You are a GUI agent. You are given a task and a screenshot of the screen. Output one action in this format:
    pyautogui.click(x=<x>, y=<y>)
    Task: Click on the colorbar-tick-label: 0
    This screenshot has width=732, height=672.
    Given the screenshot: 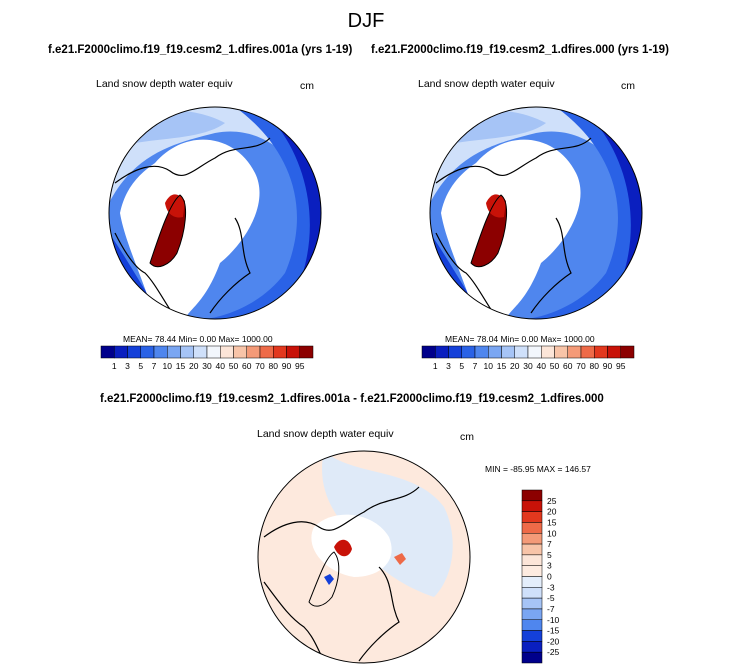 What is the action you would take?
    pyautogui.click(x=549, y=577)
    